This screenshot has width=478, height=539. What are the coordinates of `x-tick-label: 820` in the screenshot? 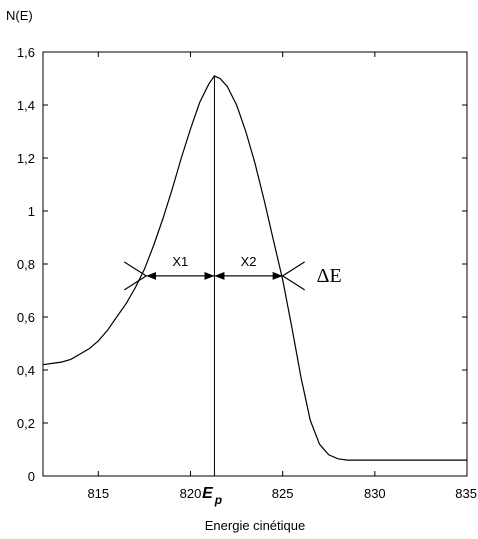 It's located at (191, 493).